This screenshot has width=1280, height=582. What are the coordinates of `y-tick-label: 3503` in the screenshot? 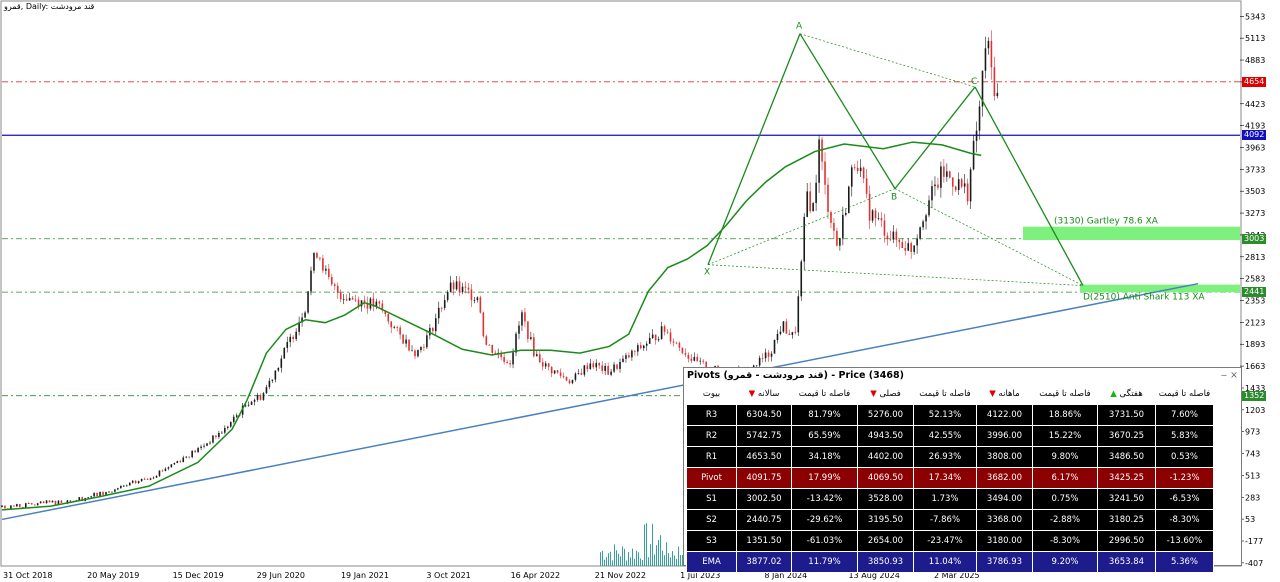 It's located at (1255, 191).